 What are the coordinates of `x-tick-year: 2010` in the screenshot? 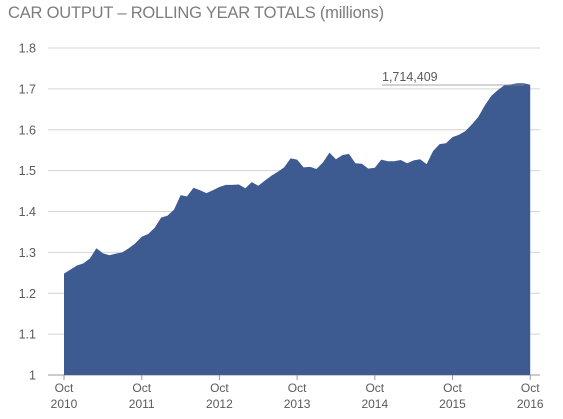 It's located at (64, 404).